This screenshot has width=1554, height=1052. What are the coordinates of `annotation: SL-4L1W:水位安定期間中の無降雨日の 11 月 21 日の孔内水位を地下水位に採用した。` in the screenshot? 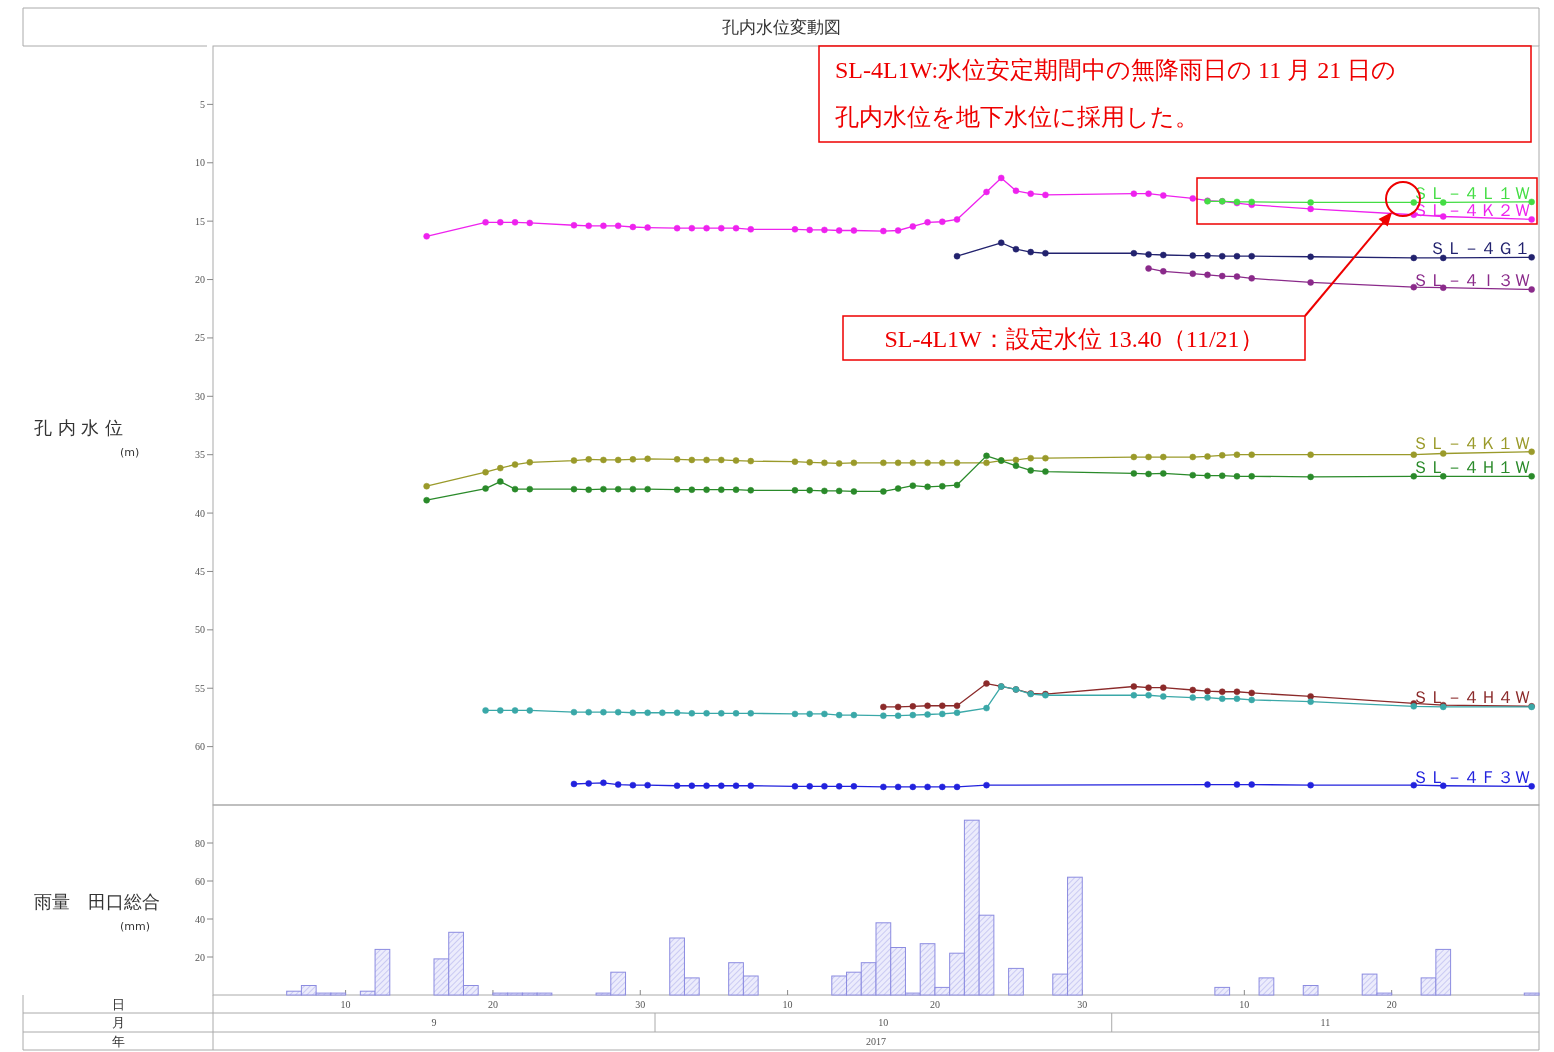 It's located at (1116, 93).